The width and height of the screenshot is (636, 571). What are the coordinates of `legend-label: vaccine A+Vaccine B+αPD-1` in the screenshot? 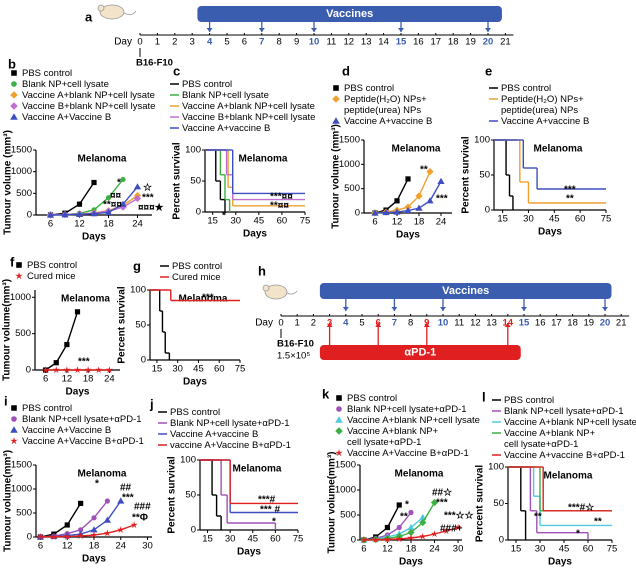 It's located at (230, 445).